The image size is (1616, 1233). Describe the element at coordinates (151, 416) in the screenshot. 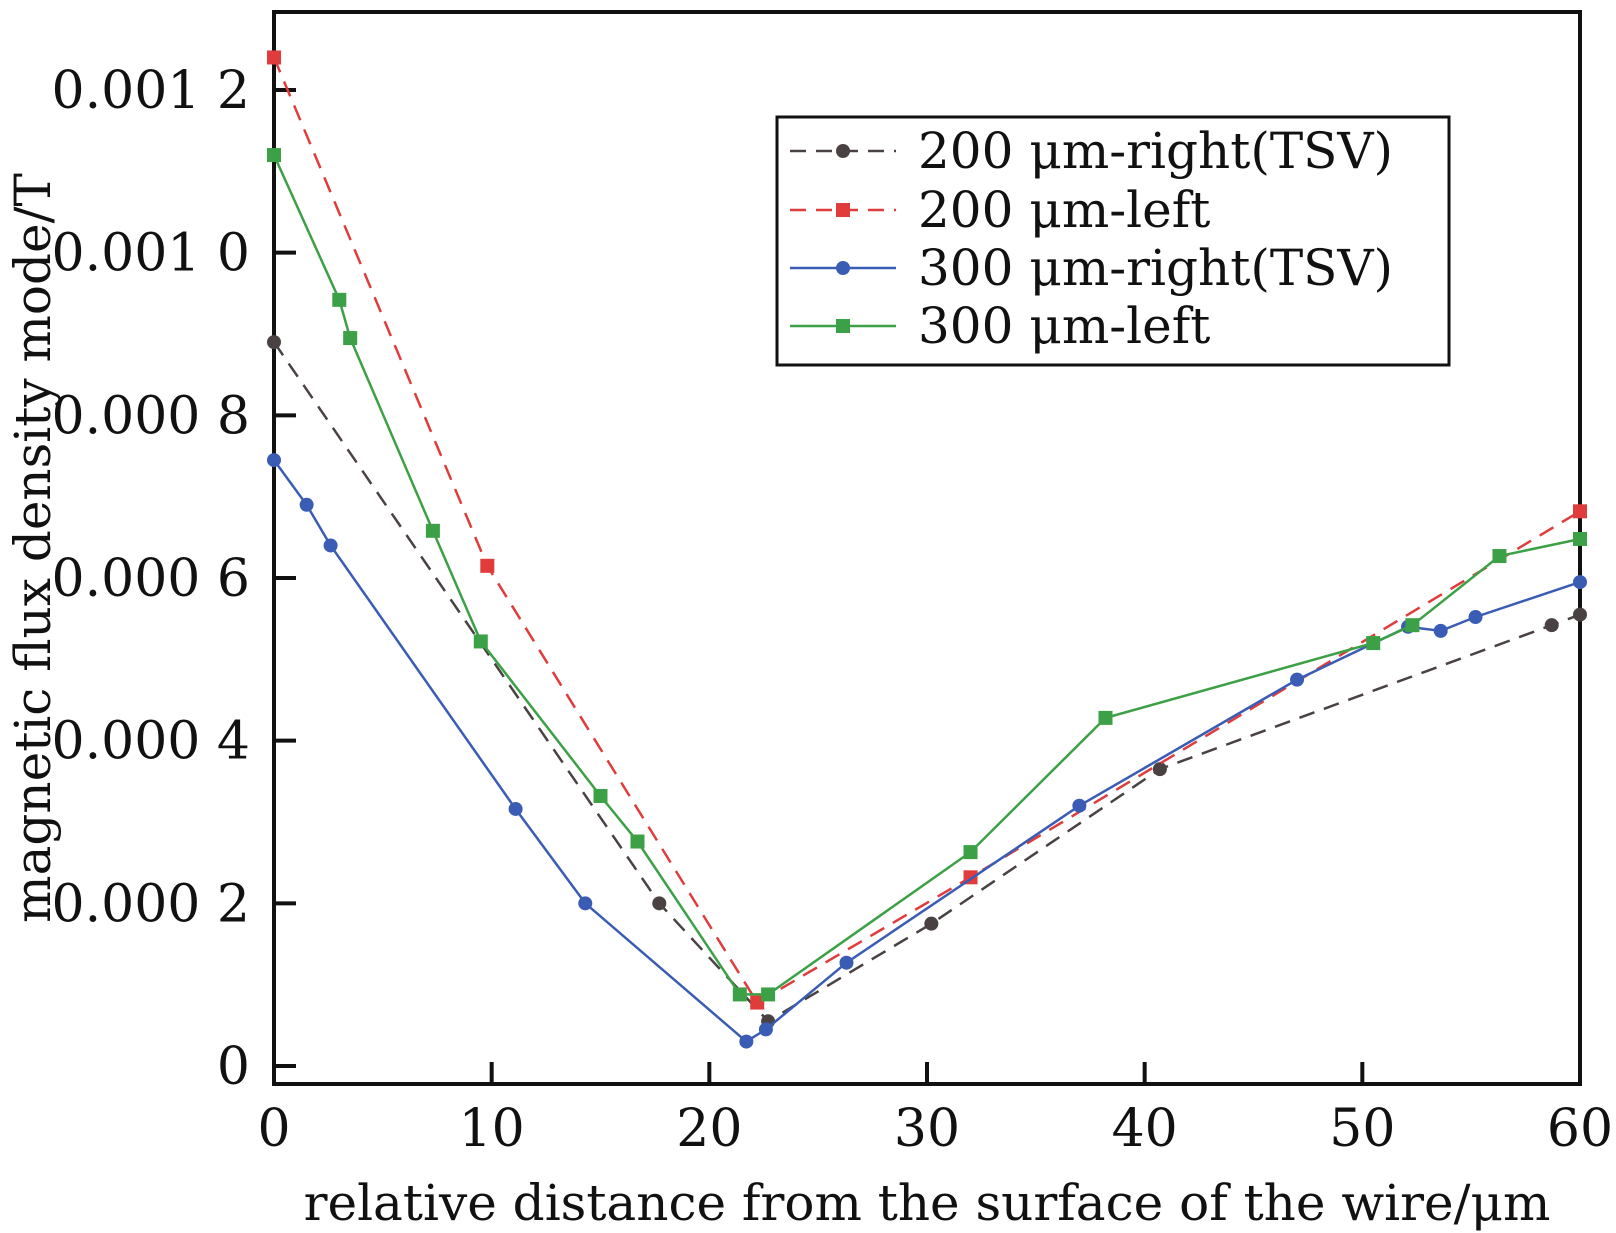

I see `y-tick-label: 0.000 8` at that location.